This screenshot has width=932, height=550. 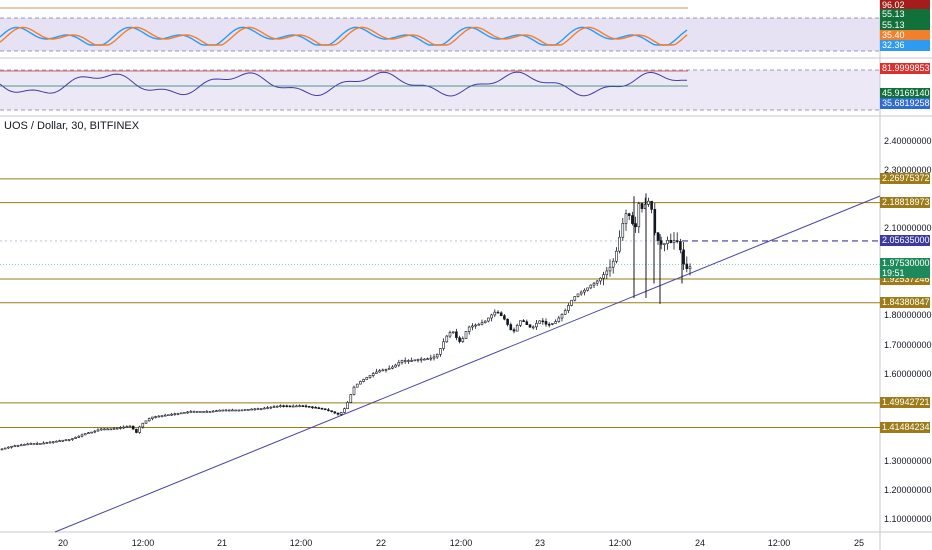 What do you see at coordinates (908, 315) in the screenshot?
I see `price-tick-label: 1.80000000` at bounding box center [908, 315].